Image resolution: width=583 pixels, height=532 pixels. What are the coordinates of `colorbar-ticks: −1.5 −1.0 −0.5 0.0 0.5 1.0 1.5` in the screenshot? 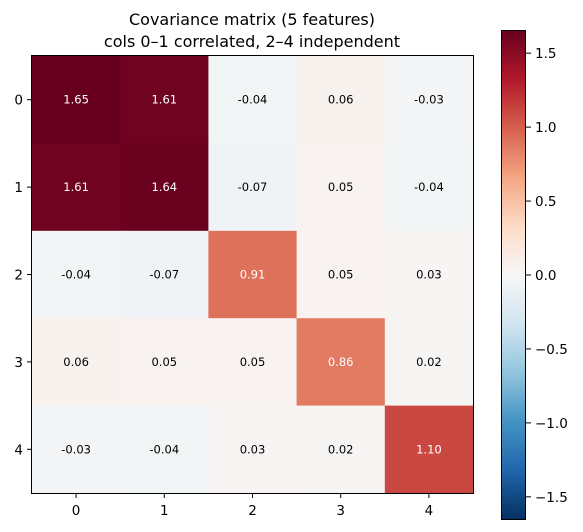 It's located at (547, 276).